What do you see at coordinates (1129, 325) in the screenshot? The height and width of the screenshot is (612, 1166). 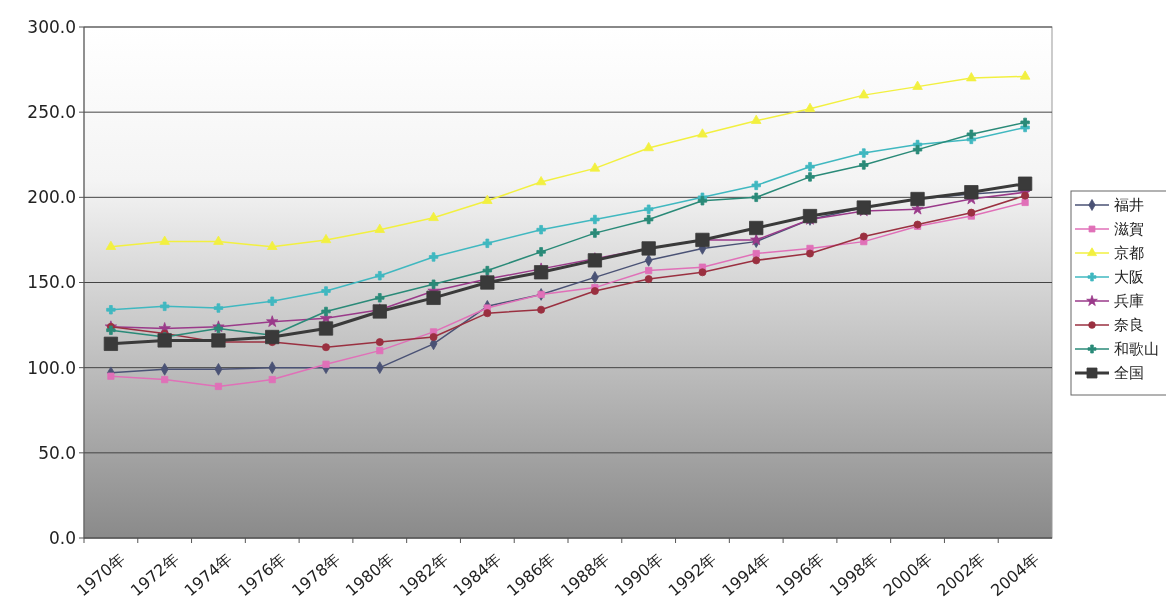 I see `legend-label: 奈良` at bounding box center [1129, 325].